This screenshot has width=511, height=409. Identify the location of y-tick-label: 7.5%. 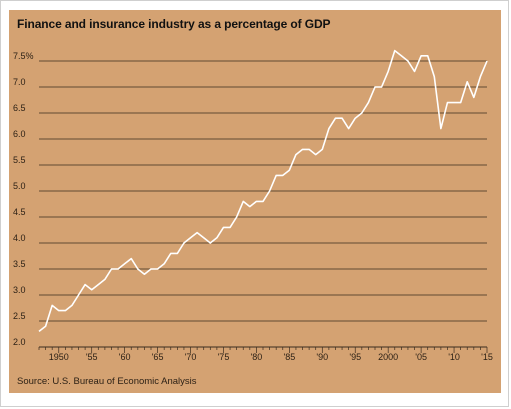
(23, 56).